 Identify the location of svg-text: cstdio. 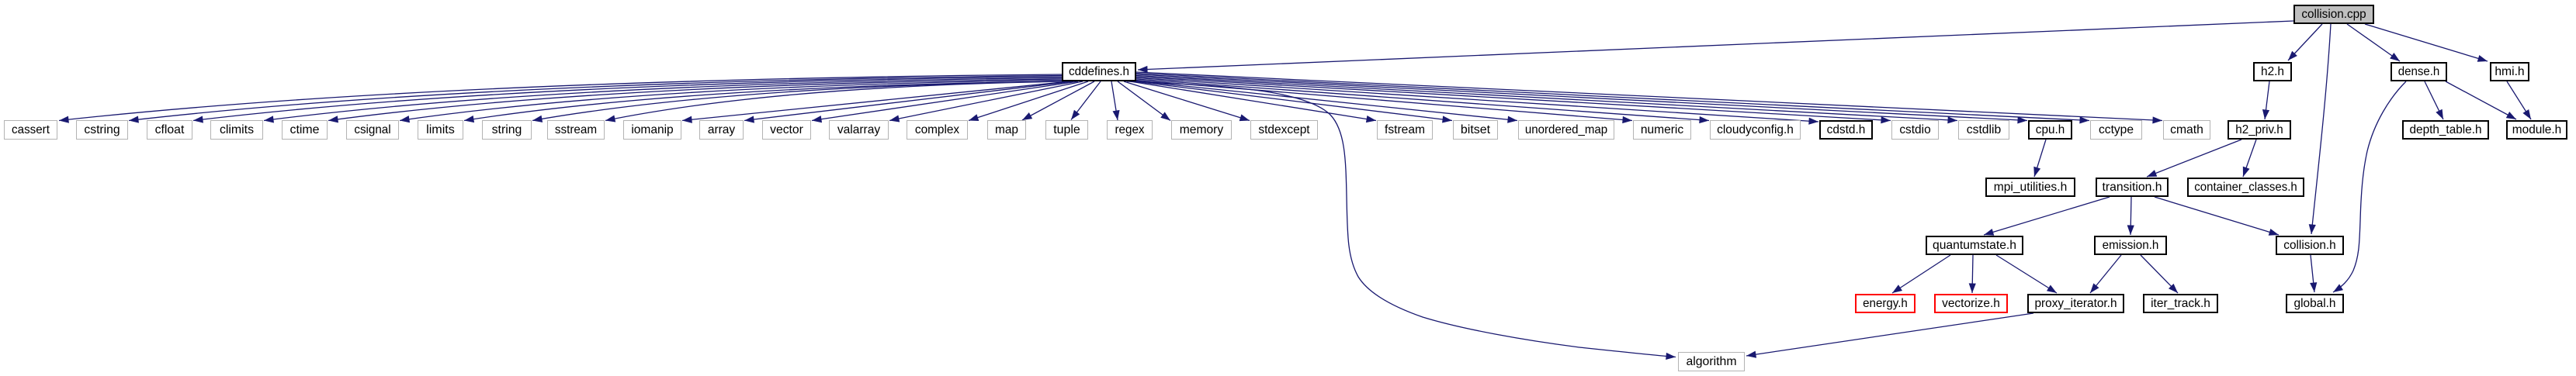
(1914, 130).